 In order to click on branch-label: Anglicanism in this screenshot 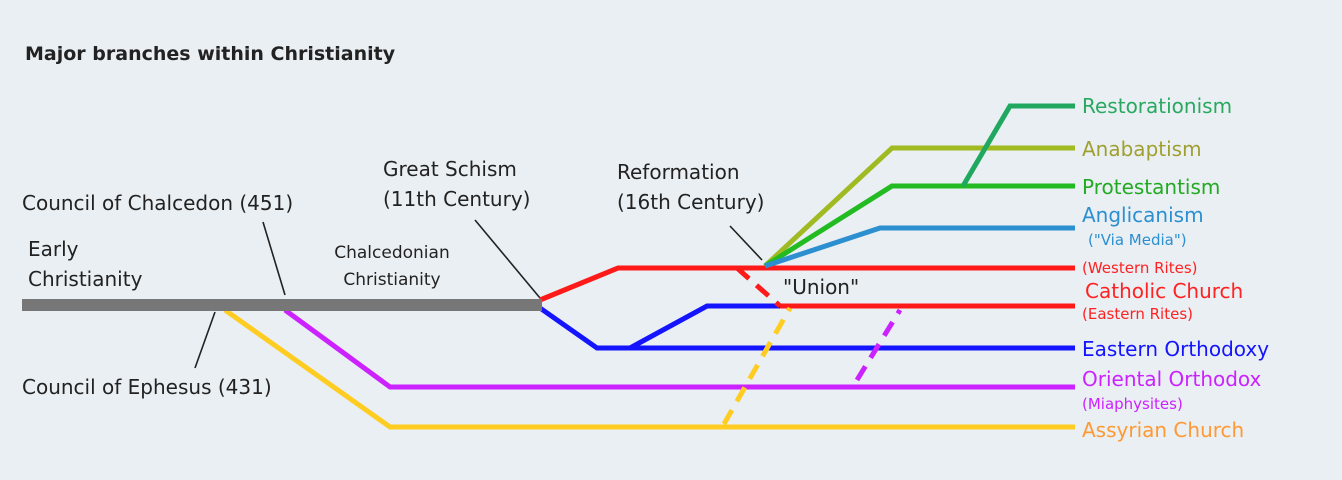, I will do `click(1143, 215)`.